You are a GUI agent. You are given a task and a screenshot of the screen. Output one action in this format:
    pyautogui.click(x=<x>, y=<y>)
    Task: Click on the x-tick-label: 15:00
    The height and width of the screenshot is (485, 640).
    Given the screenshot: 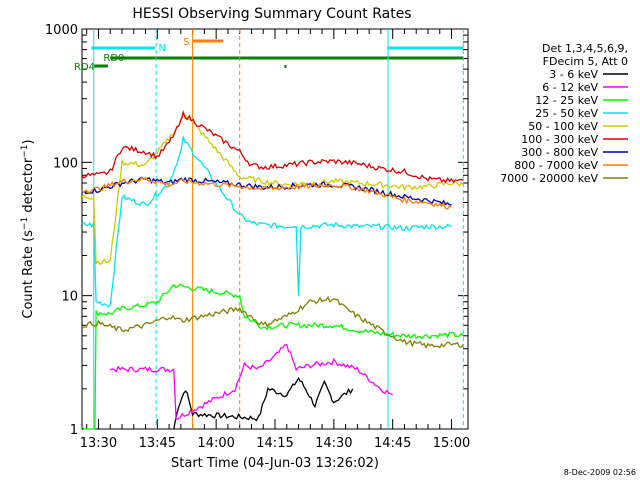 What is the action you would take?
    pyautogui.click(x=451, y=443)
    